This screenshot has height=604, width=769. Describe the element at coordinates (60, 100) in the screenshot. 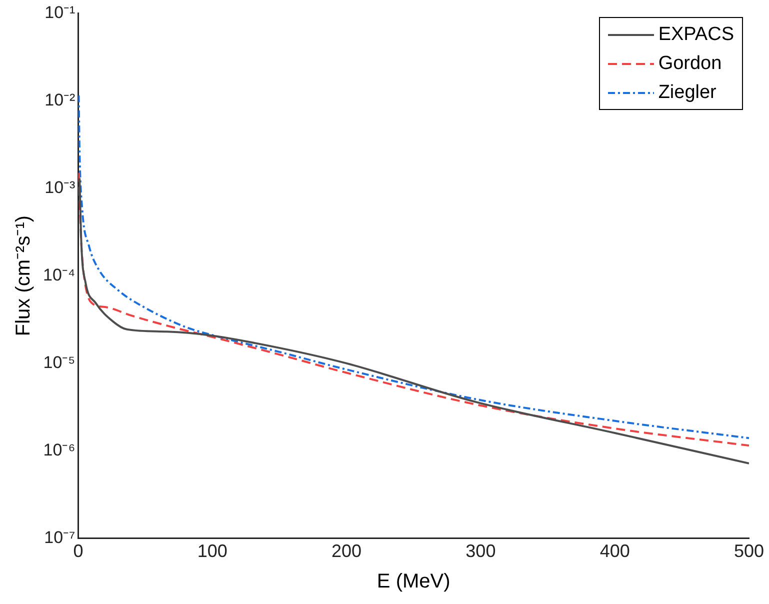

I see `y-tick-label: 10⁻²` at that location.